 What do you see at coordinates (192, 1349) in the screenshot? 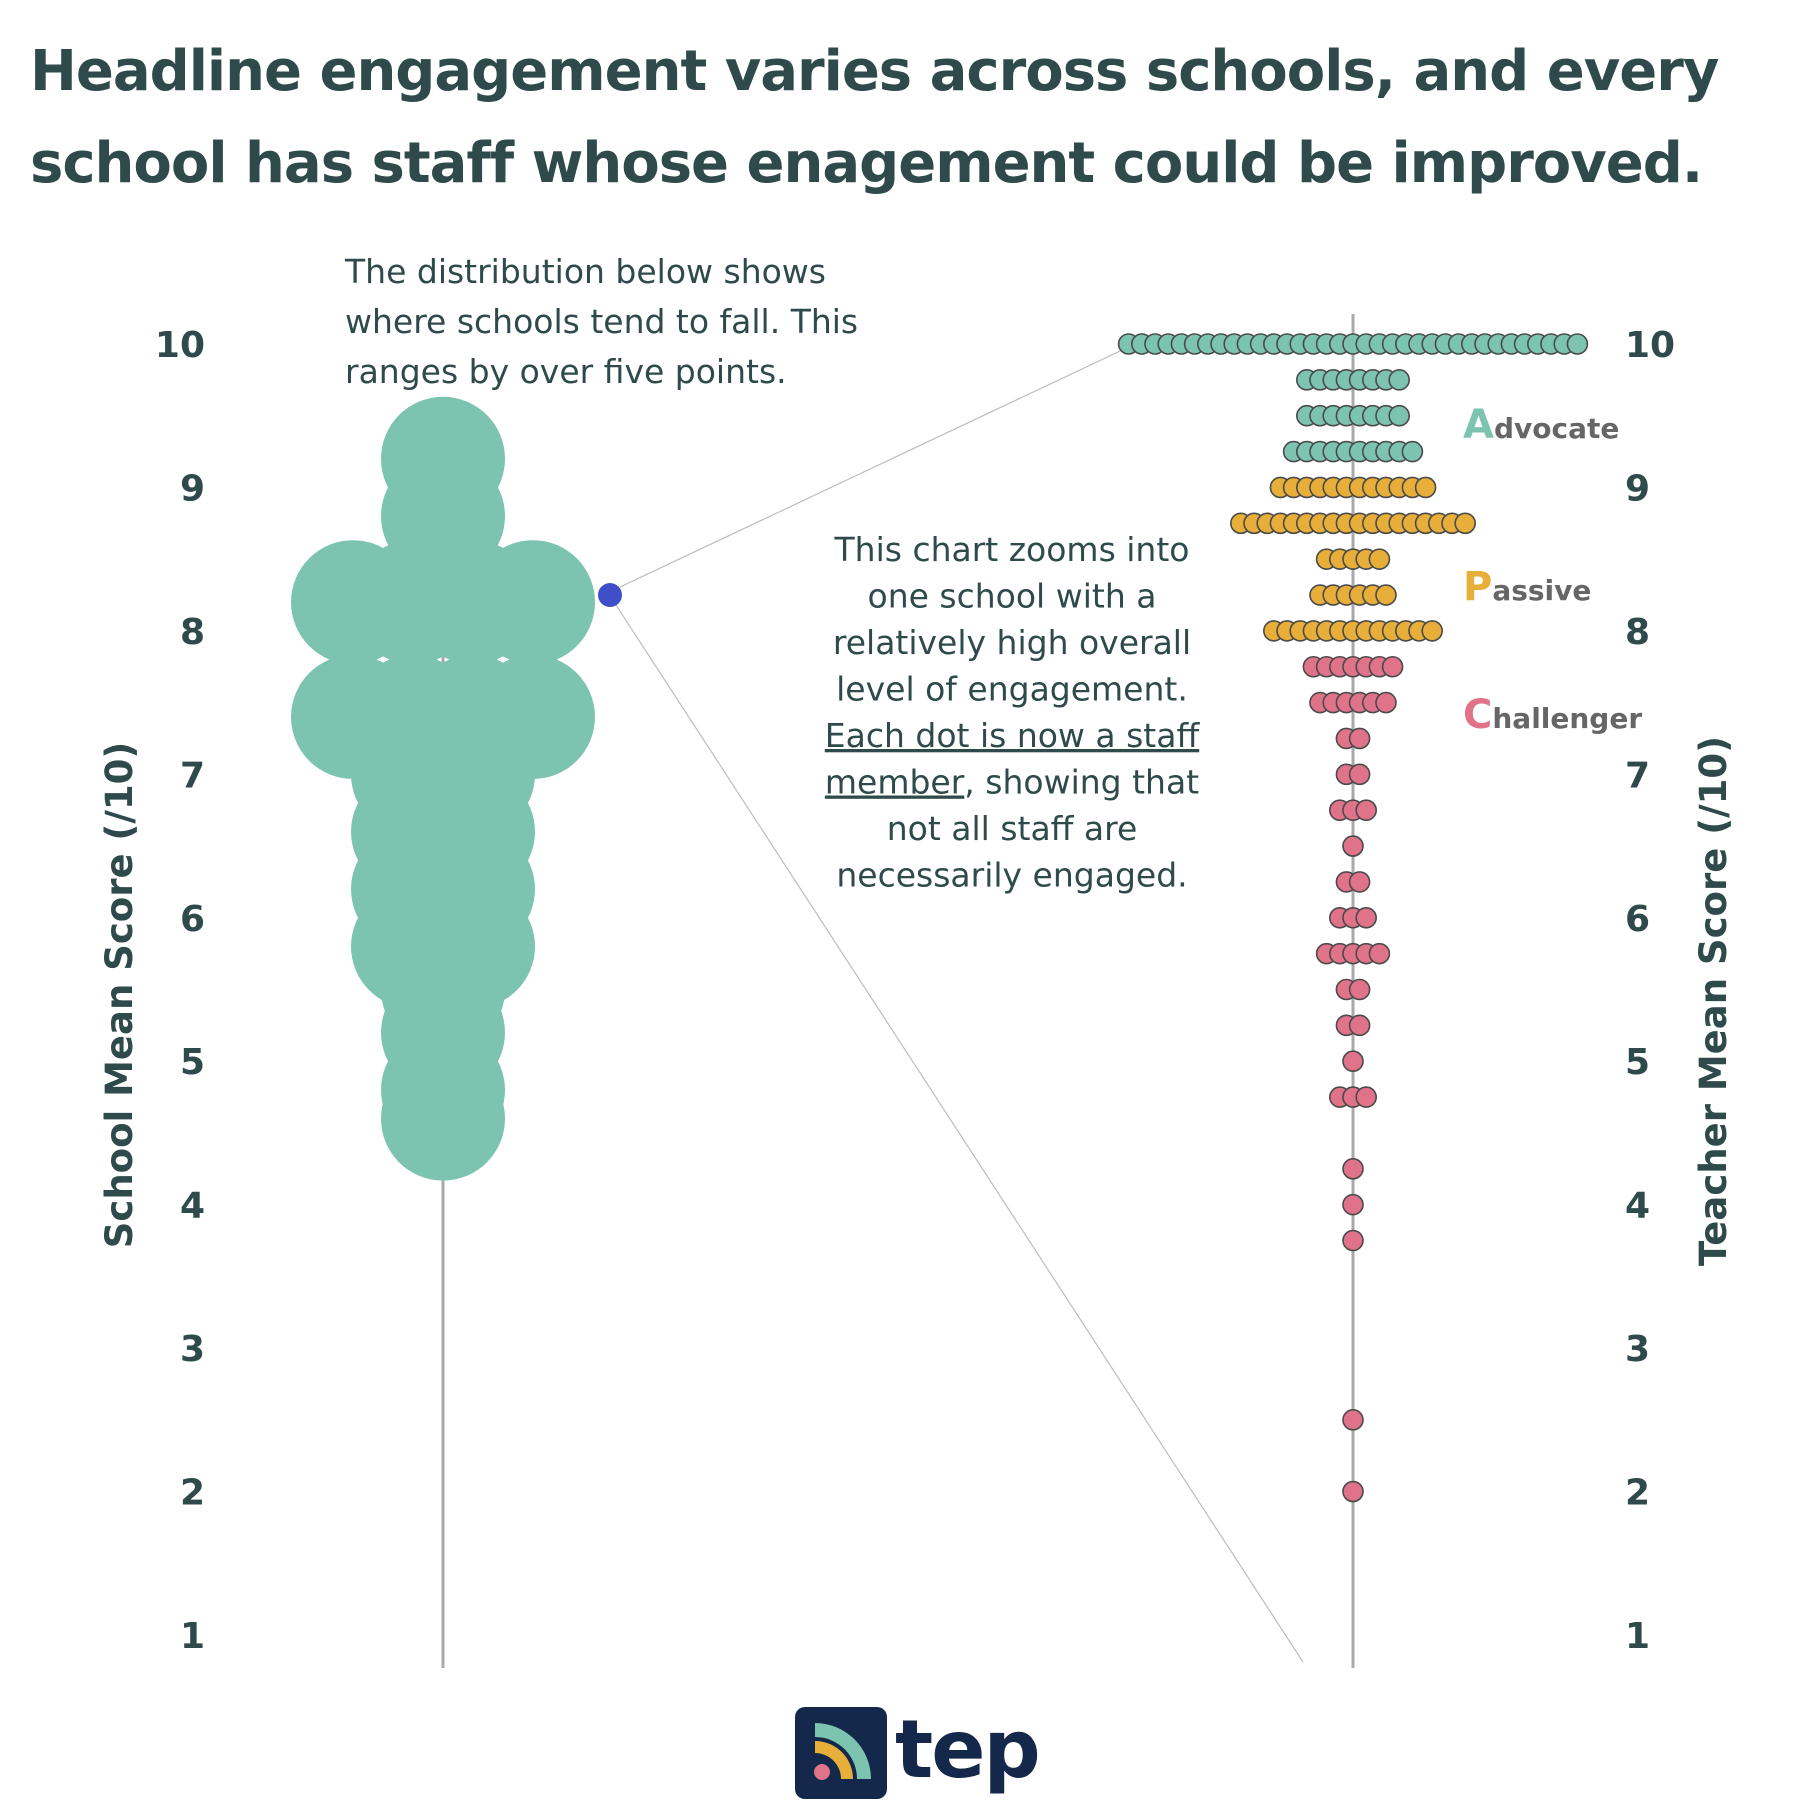
I see `left-tick-label: 3` at bounding box center [192, 1349].